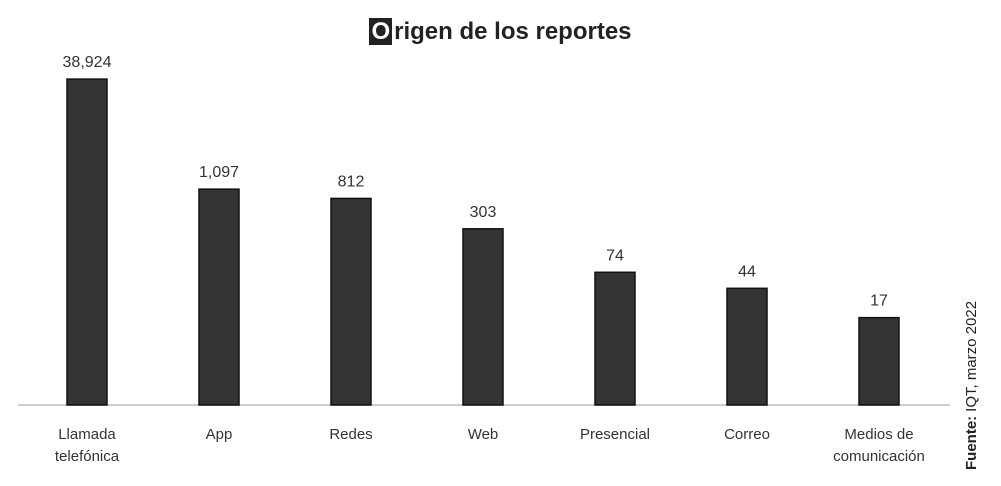 The height and width of the screenshot is (486, 1001). I want to click on x-tick-label: Medios de comunicación, so click(879, 445).